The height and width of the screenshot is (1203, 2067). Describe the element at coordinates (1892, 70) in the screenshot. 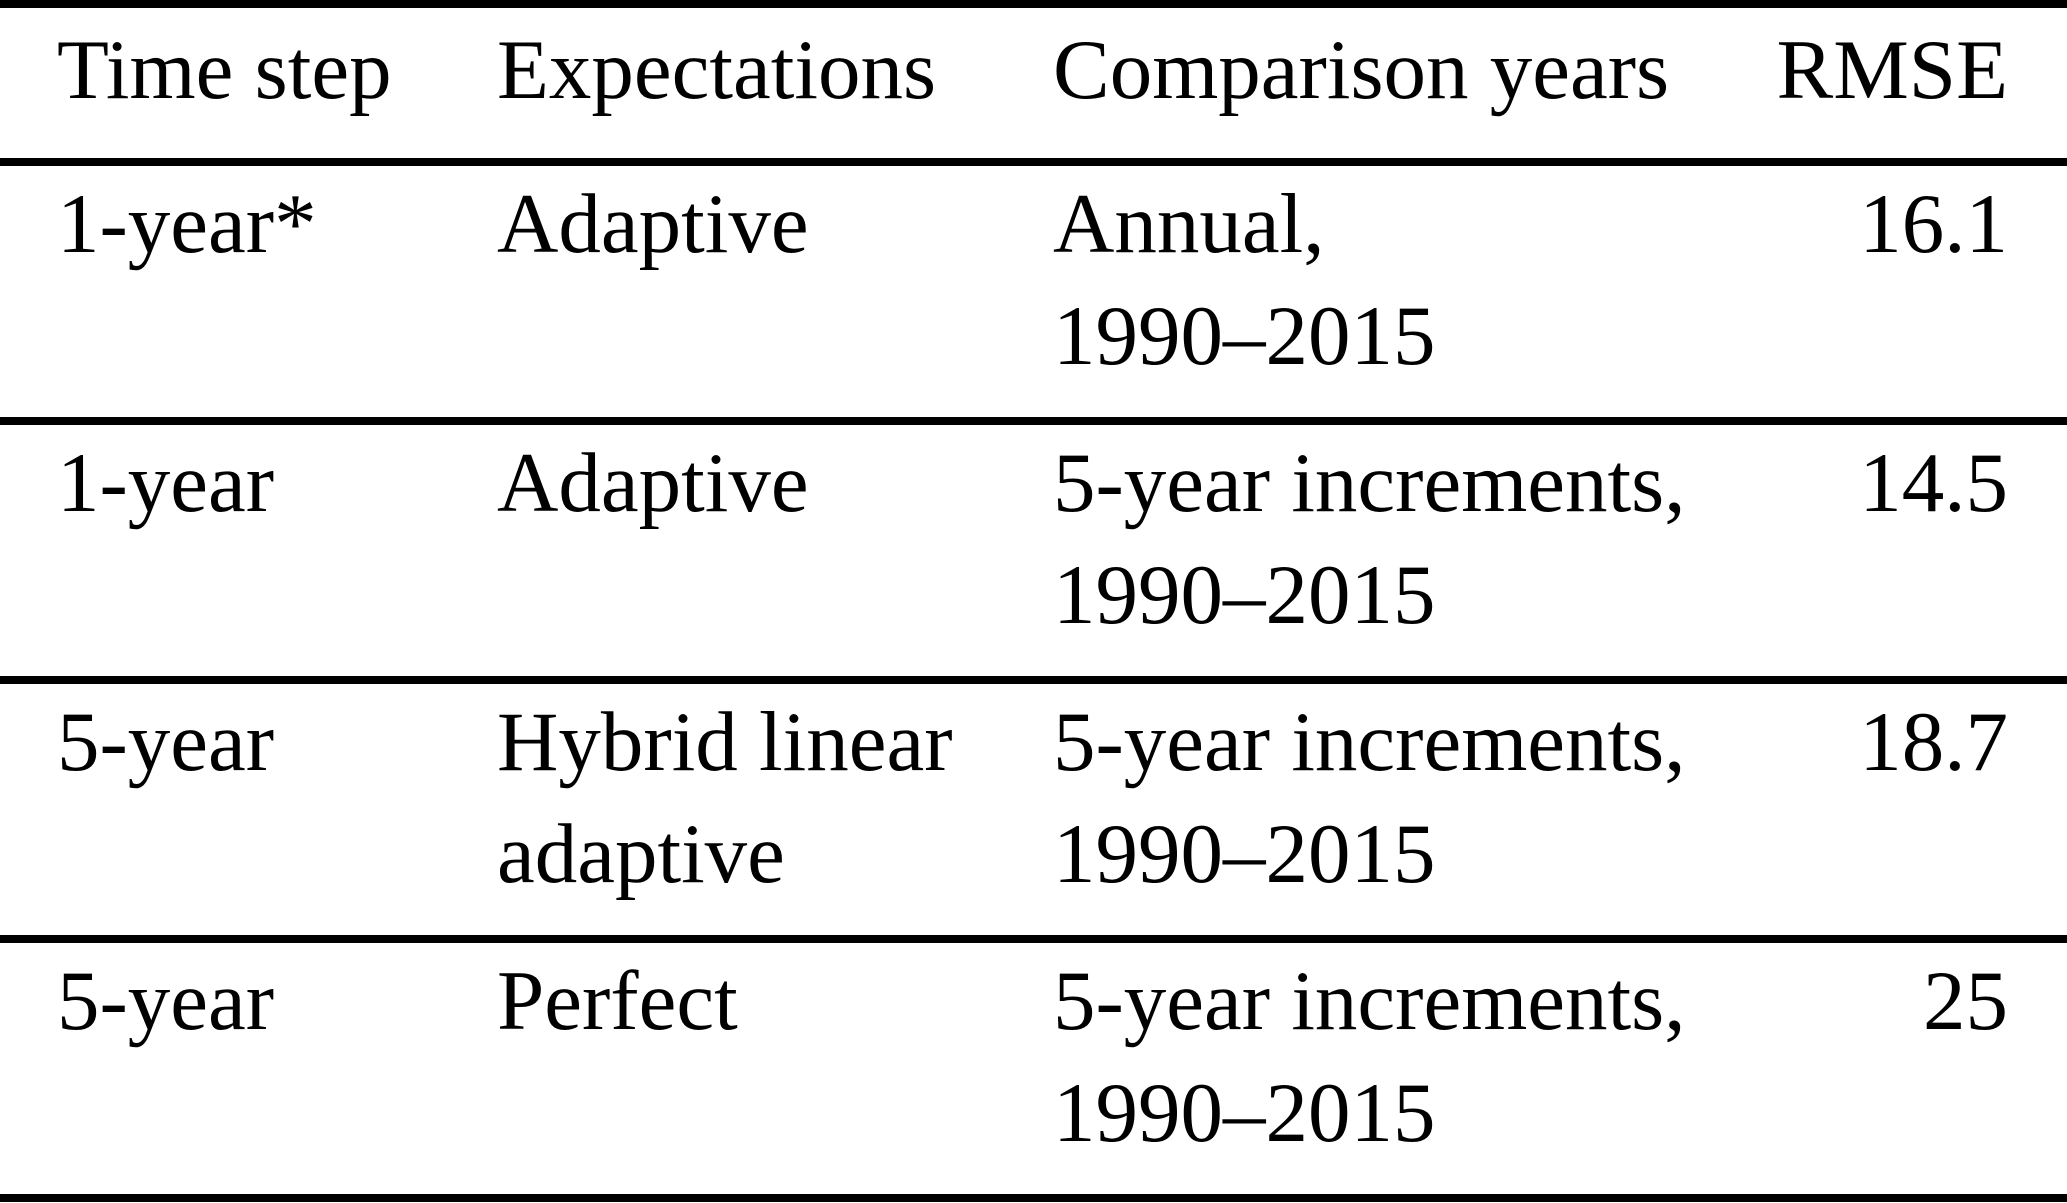

I see `col-header-rmse: RMSE` at that location.